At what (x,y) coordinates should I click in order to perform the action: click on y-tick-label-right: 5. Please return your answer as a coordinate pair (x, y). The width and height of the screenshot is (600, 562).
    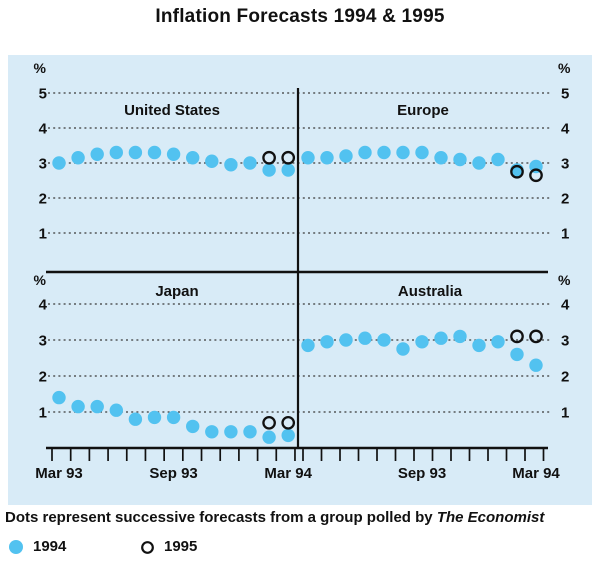
    Looking at the image, I should click on (565, 94).